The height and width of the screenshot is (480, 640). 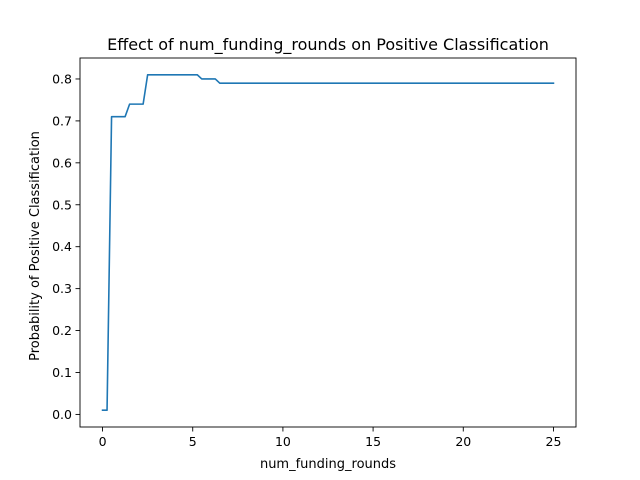 What do you see at coordinates (62, 372) in the screenshot?
I see `y-tick-label: 0.1` at bounding box center [62, 372].